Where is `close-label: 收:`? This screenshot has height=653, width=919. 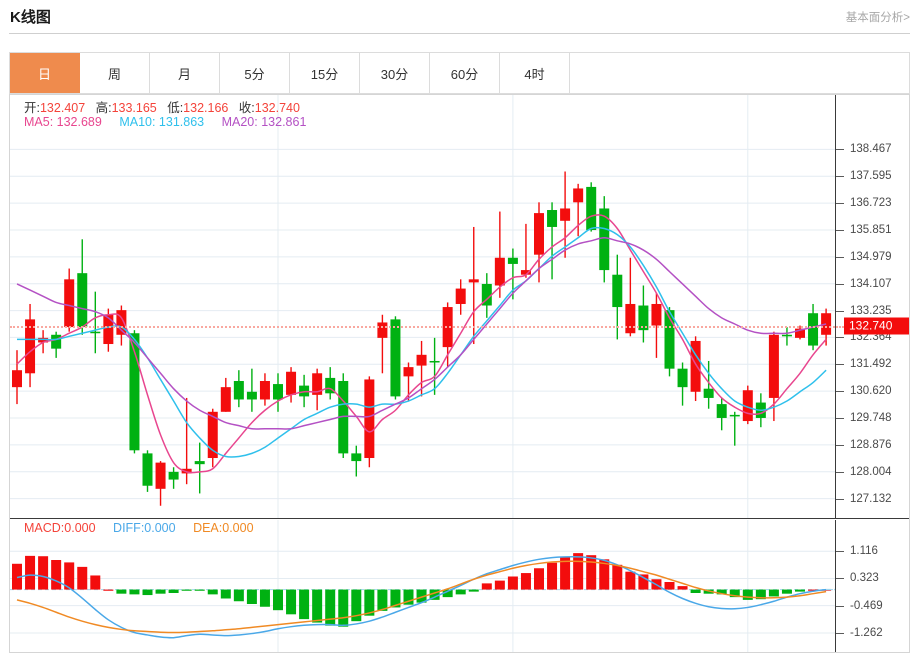 close-label: 收: is located at coordinates (246, 108).